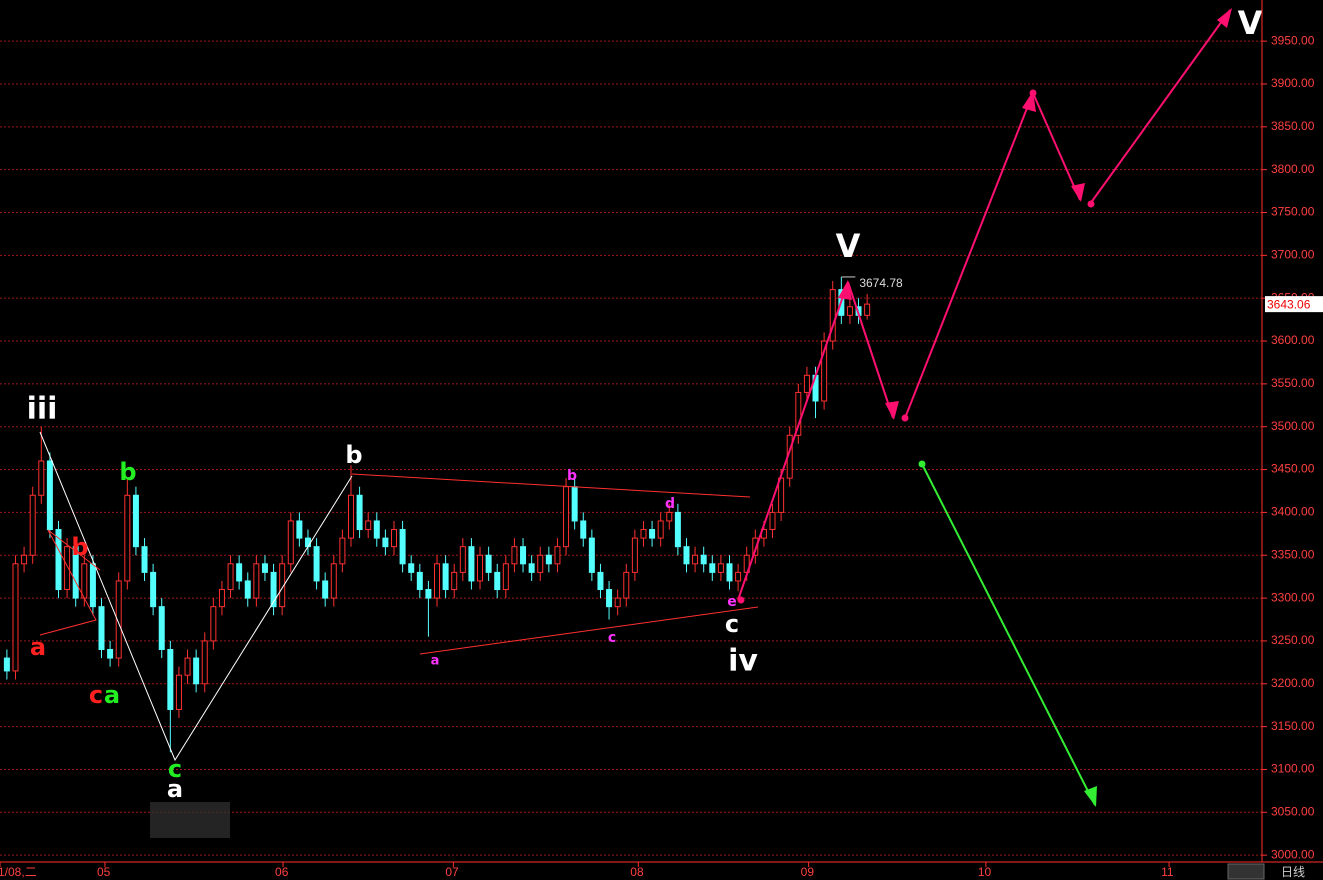 This screenshot has height=880, width=1323. I want to click on y-tick-label: 3500.00, so click(1293, 426).